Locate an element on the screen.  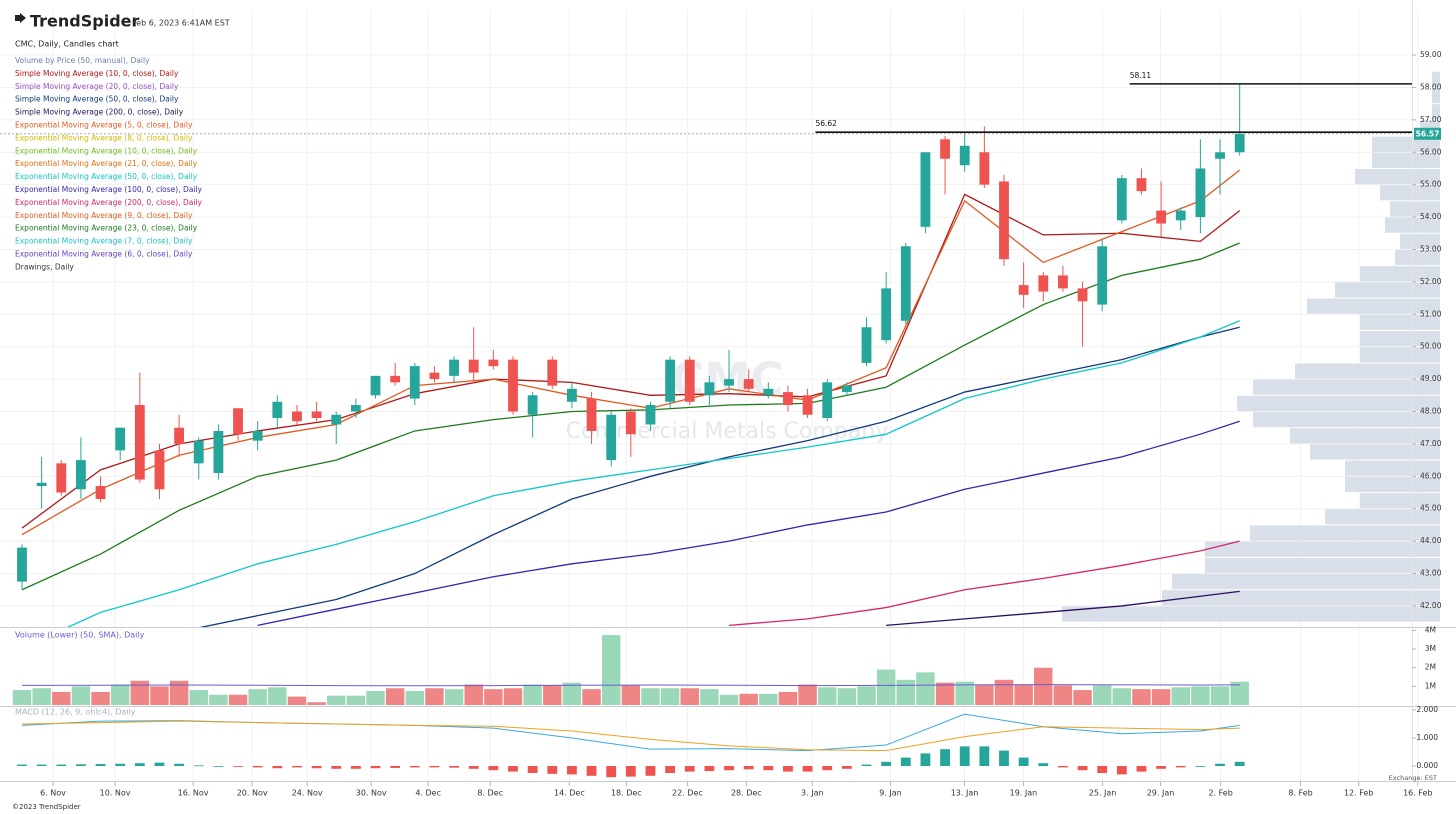
x-tick-label: 30. Nov is located at coordinates (371, 793).